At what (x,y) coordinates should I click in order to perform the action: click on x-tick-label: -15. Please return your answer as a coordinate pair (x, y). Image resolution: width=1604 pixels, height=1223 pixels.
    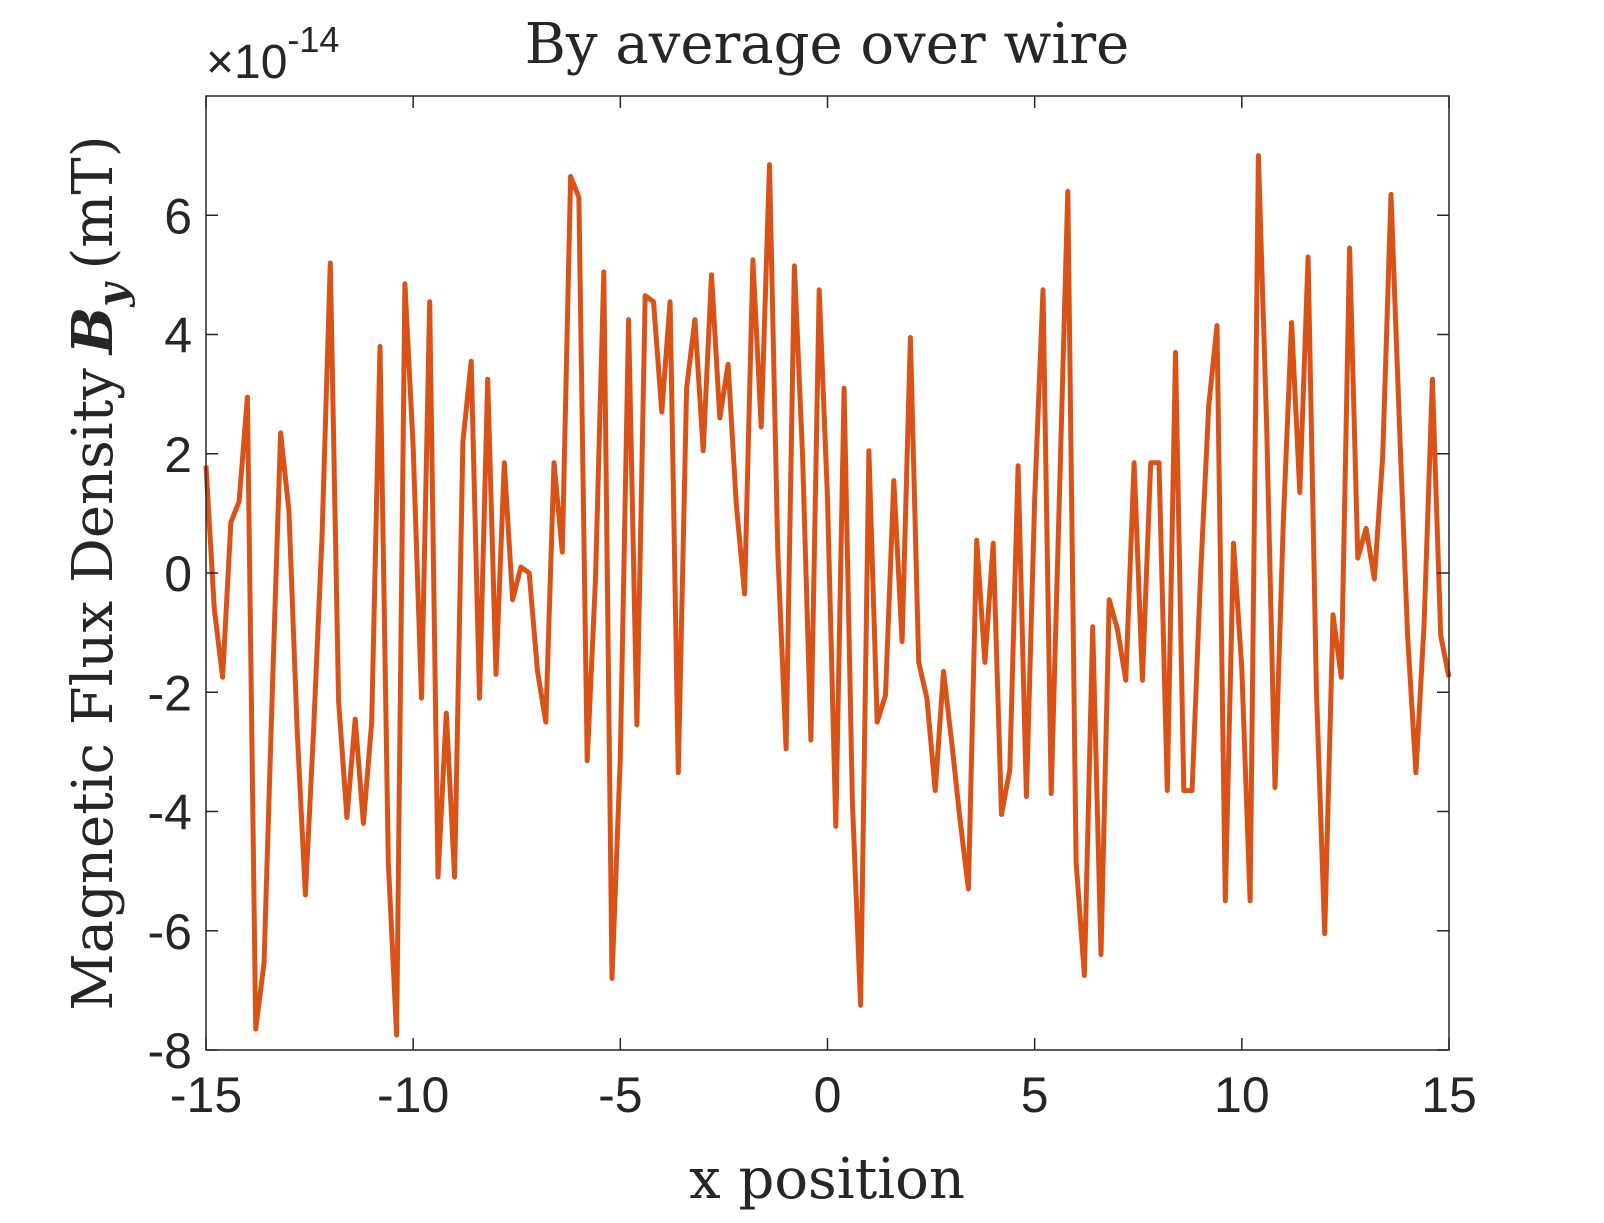
    Looking at the image, I should click on (206, 1095).